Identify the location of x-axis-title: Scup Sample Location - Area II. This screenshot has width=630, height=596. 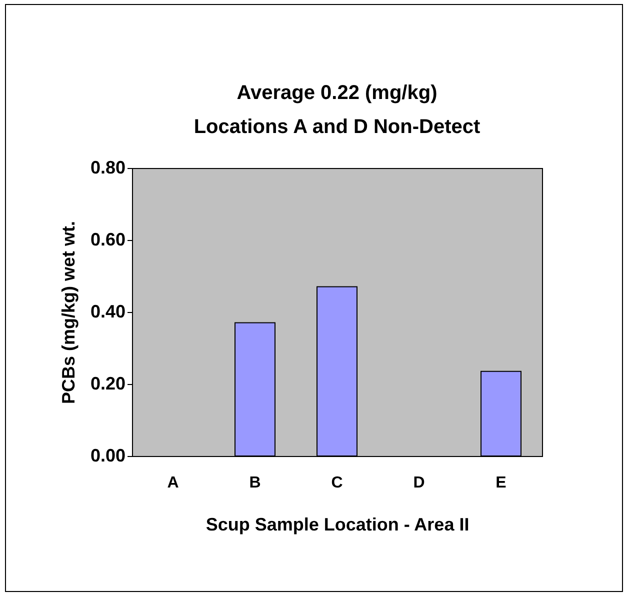
(338, 524).